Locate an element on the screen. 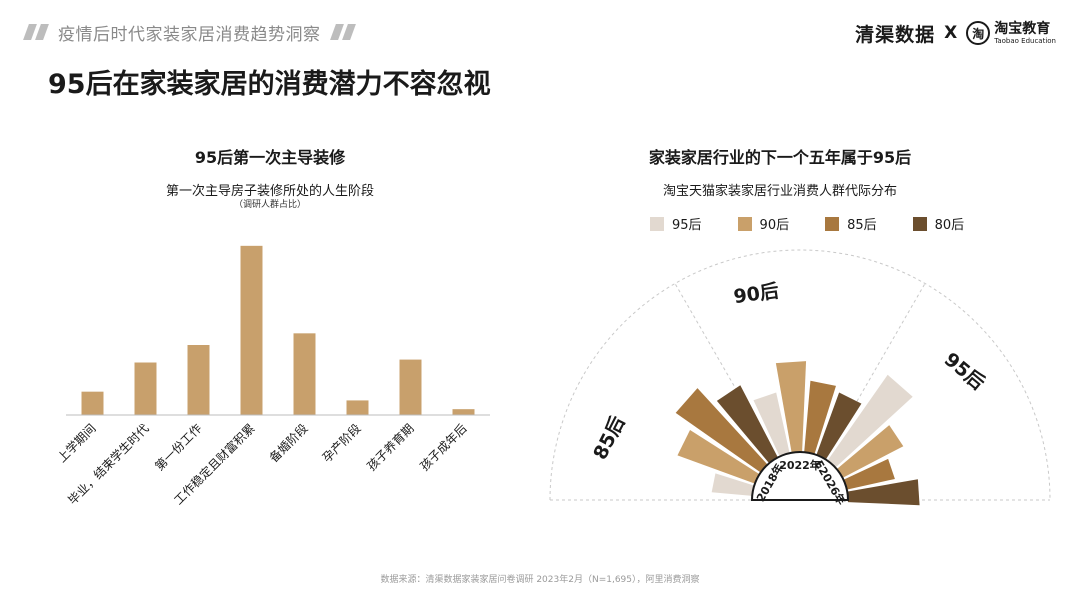  x-tick-label: 孩子成年后 is located at coordinates (443, 447).